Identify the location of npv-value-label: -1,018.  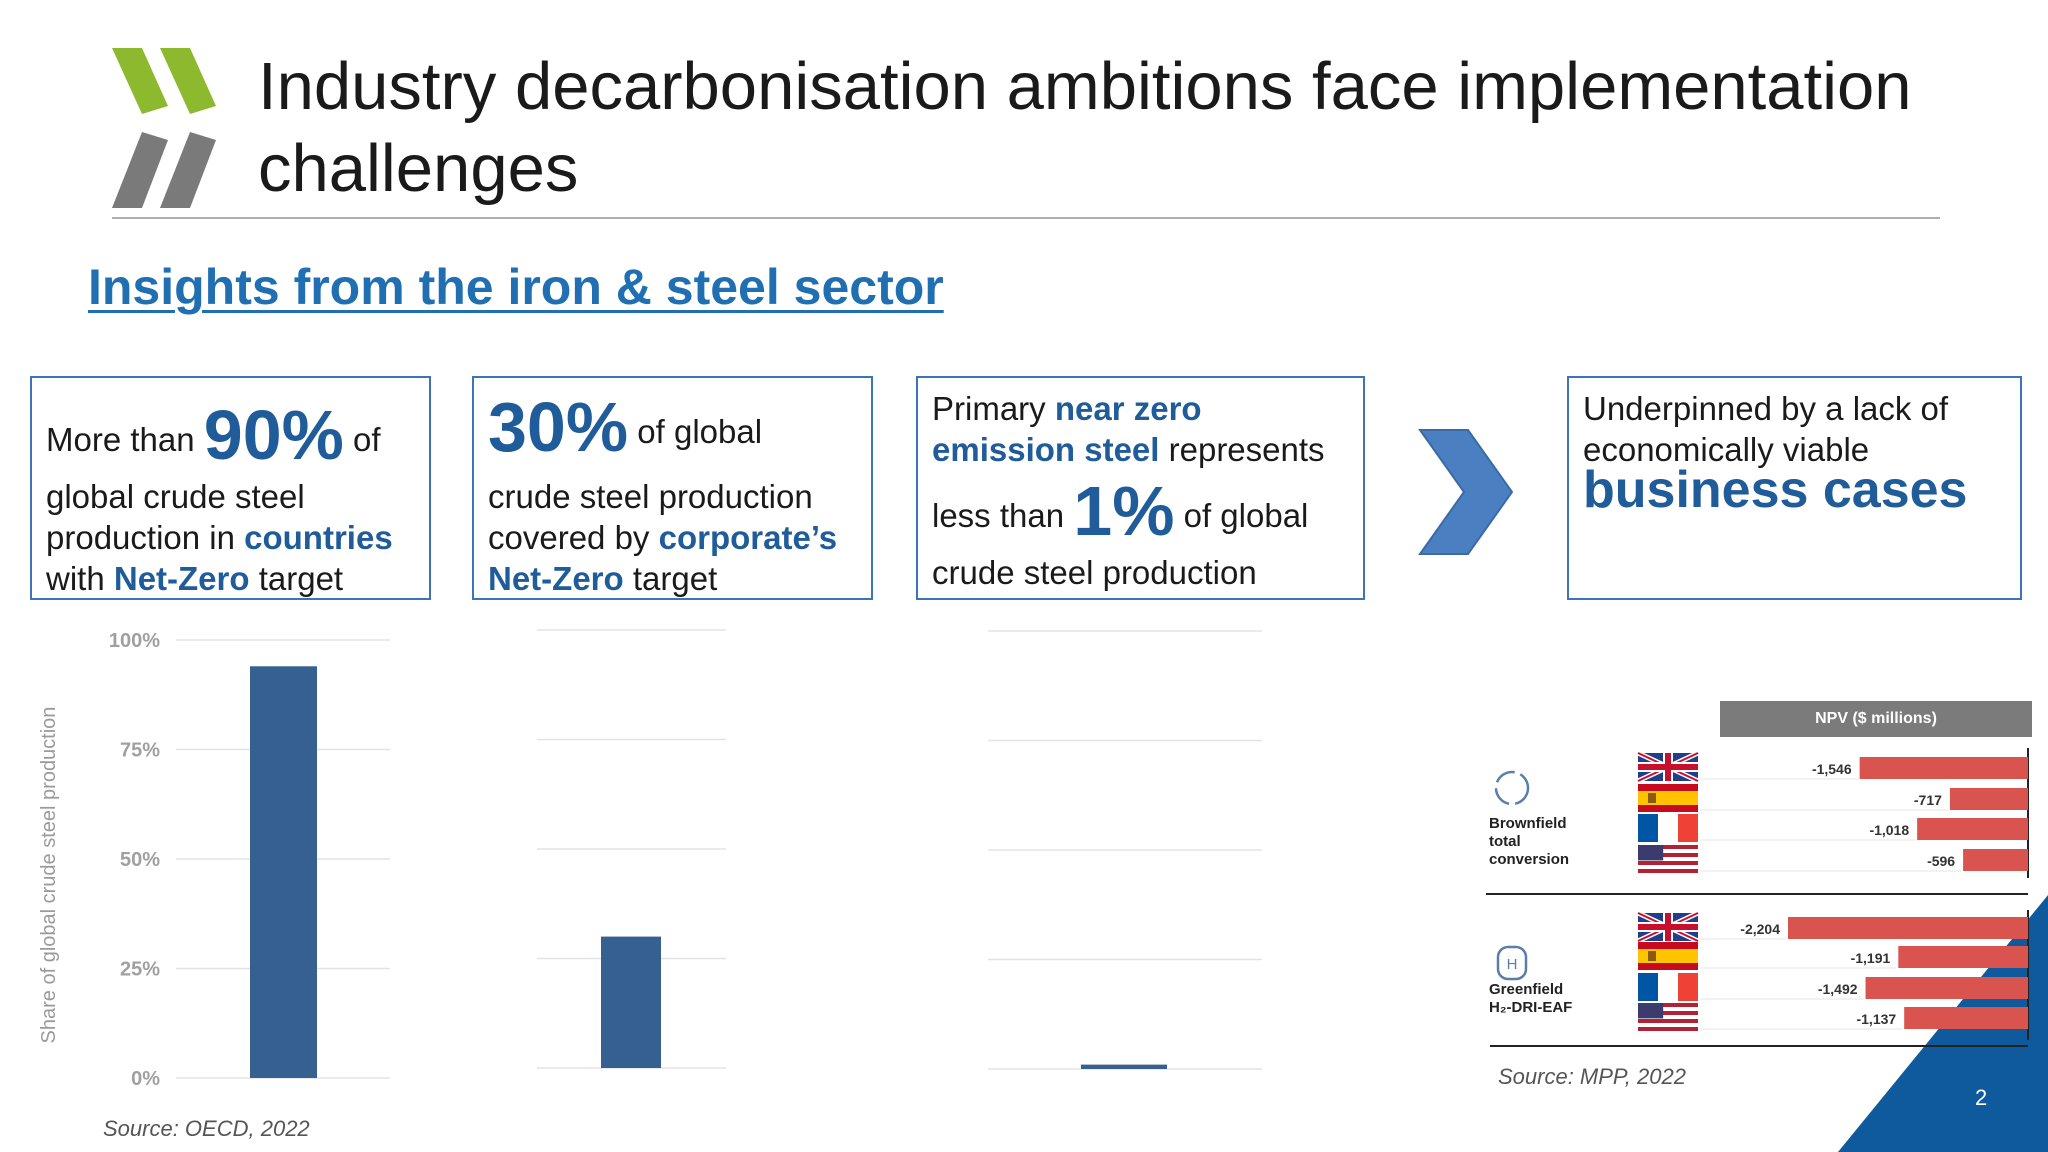
(1889, 830).